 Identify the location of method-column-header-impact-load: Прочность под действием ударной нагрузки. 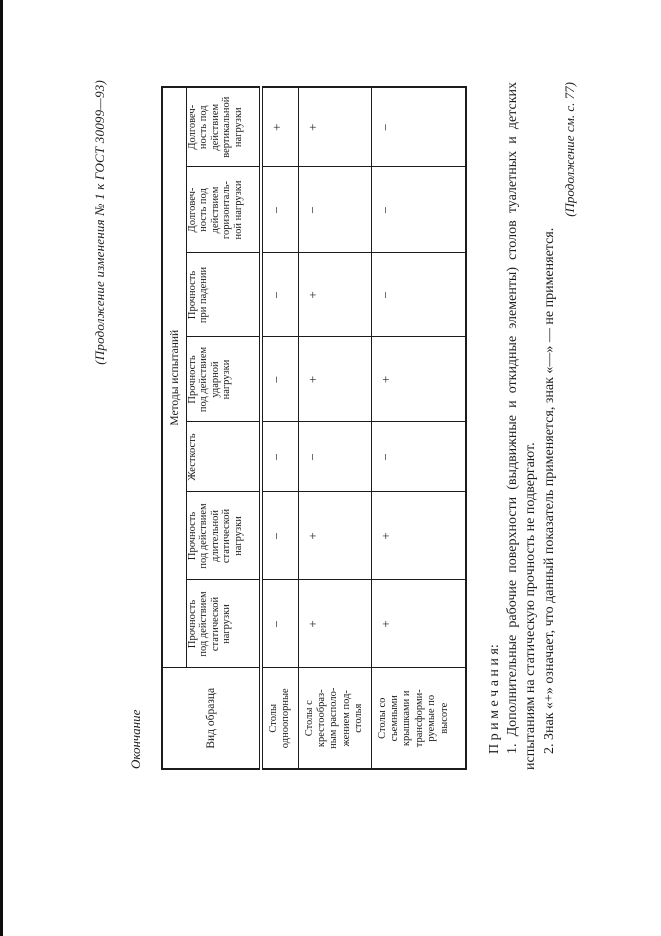
(223, 379).